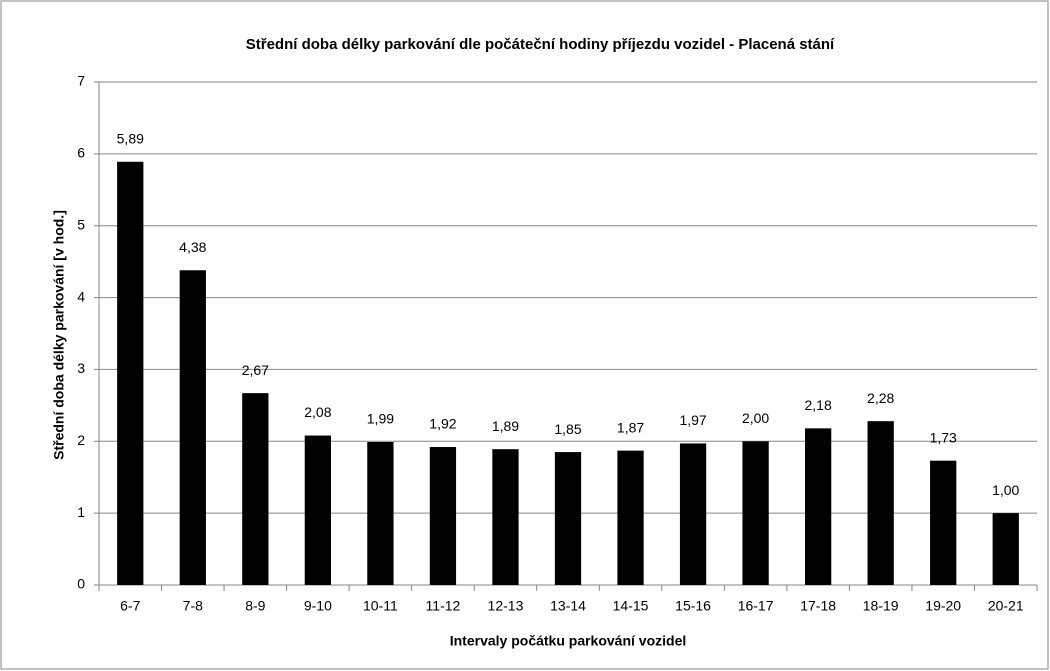  Describe the element at coordinates (193, 606) in the screenshot. I see `x-tick-label: 7-8` at that location.